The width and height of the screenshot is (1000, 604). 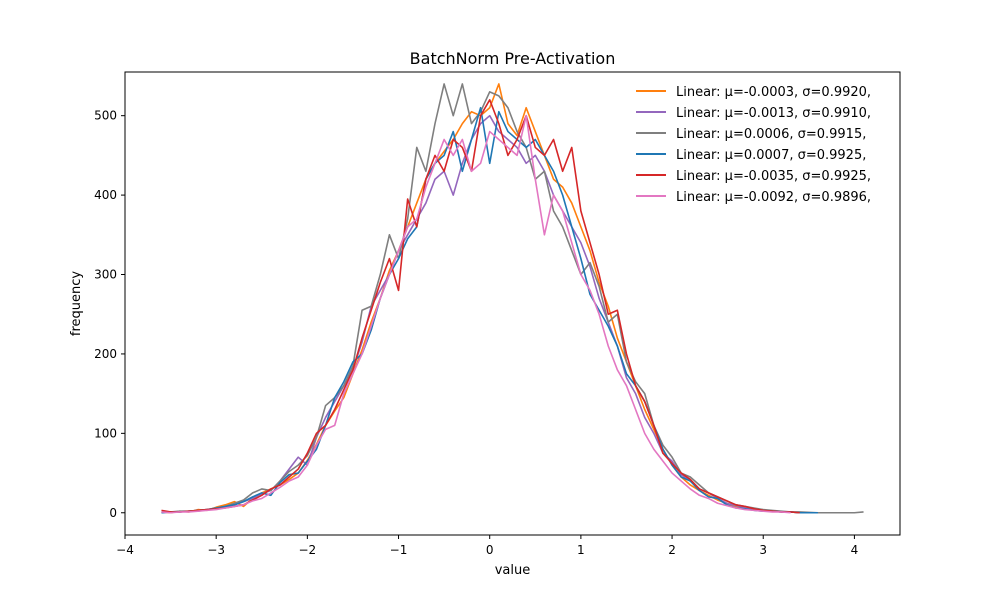 What do you see at coordinates (105, 354) in the screenshot?
I see `y-tick-label: 200` at bounding box center [105, 354].